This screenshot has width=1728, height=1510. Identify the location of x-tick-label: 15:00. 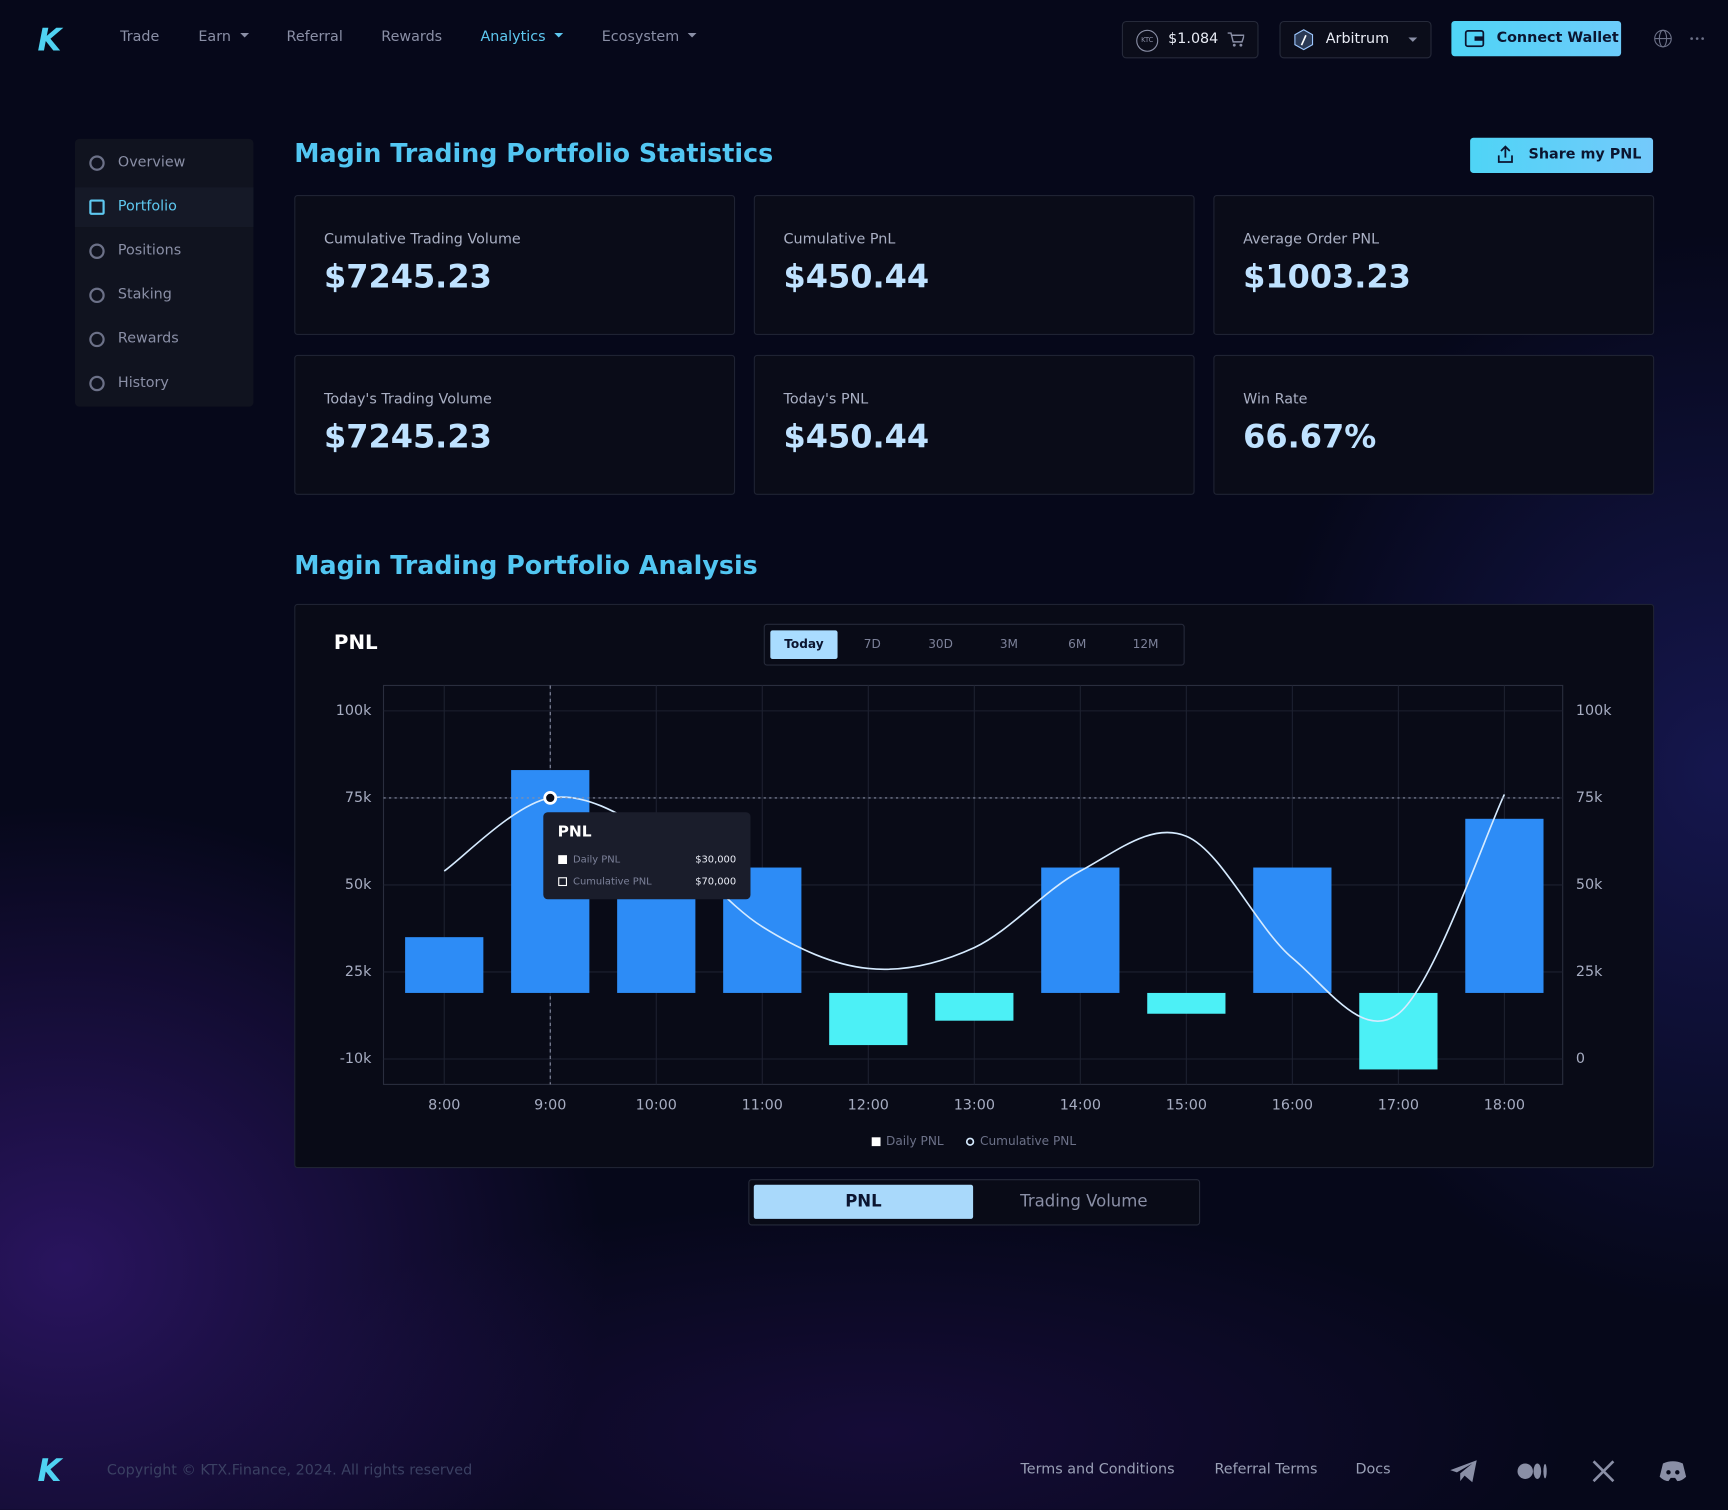
(1186, 1105).